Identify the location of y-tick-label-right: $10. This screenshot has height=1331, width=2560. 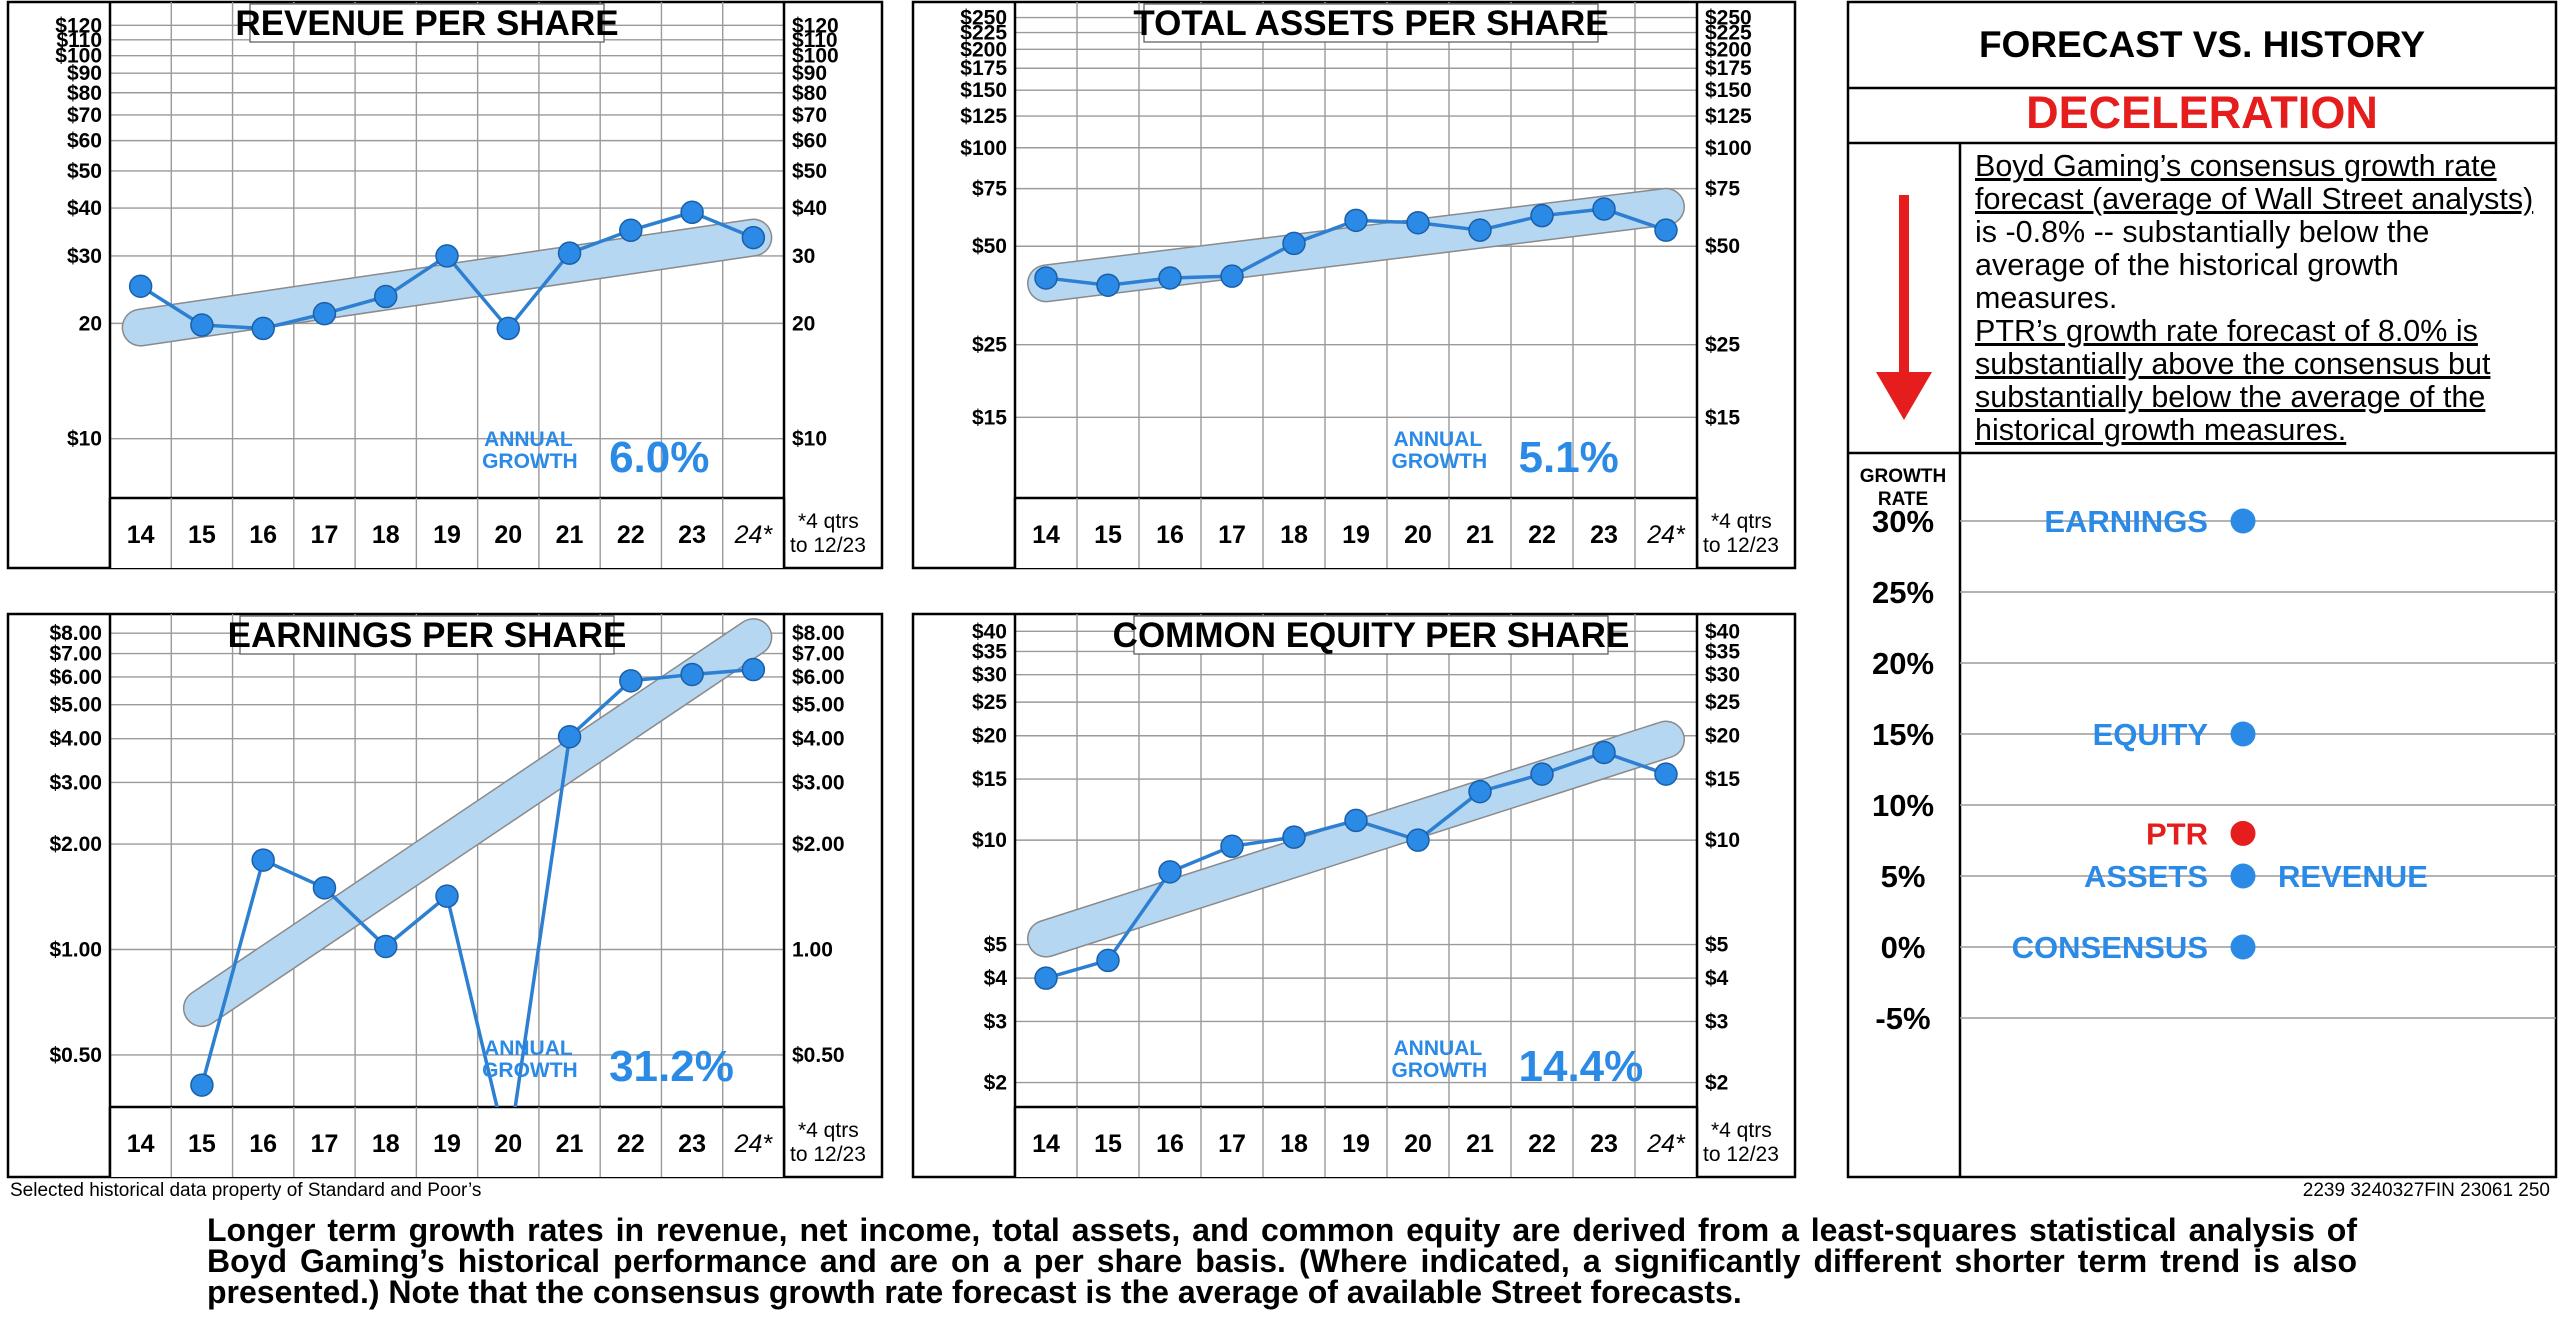
(1722, 840).